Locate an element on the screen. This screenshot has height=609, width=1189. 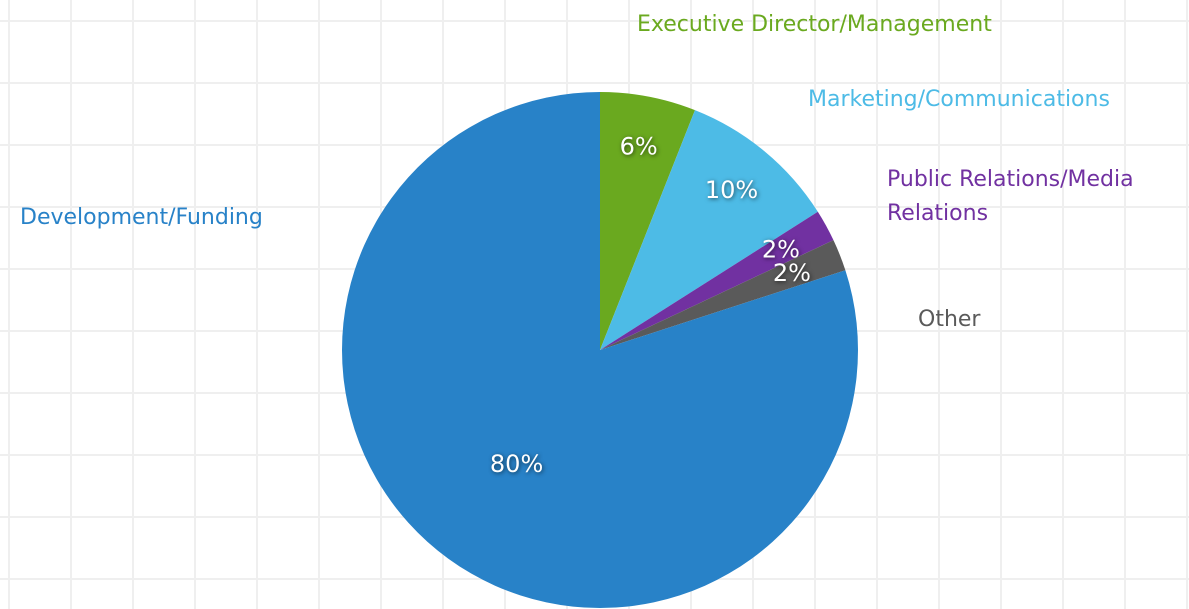
category-label: Marketing/Communications is located at coordinates (959, 99).